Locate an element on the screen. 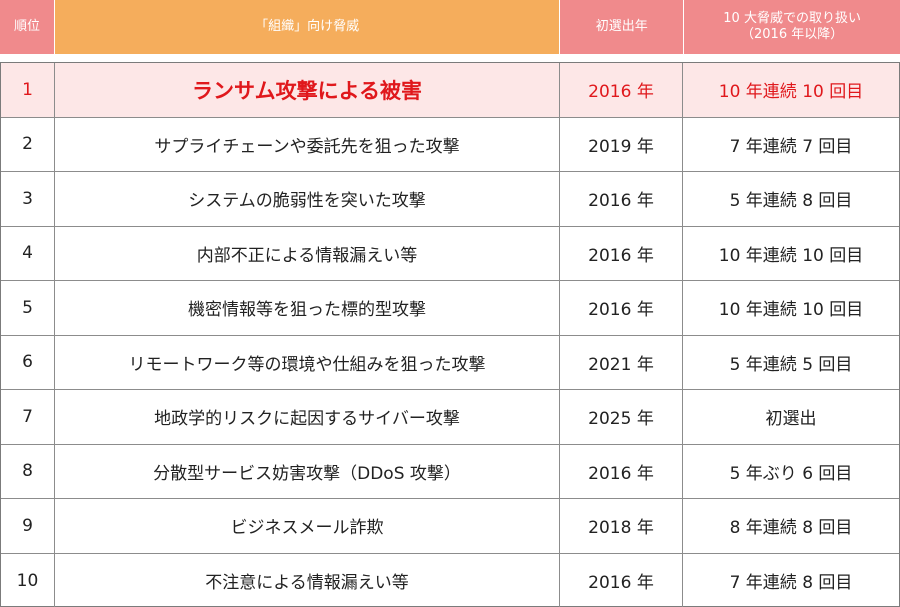 The width and height of the screenshot is (900, 607). rank-cell: 9 is located at coordinates (28, 526).